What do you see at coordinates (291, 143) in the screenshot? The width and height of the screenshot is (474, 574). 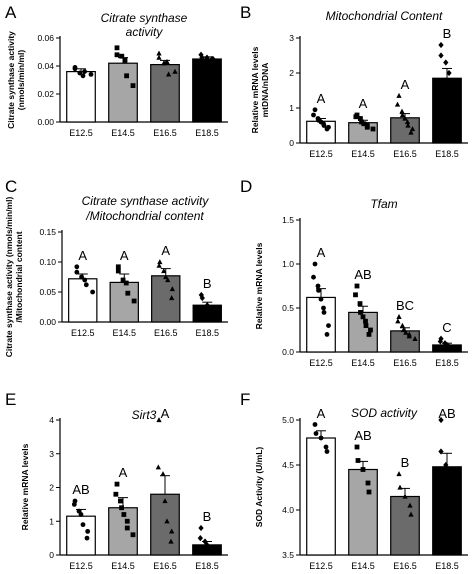 I see `panel-b-ytick-label-0: 0` at bounding box center [291, 143].